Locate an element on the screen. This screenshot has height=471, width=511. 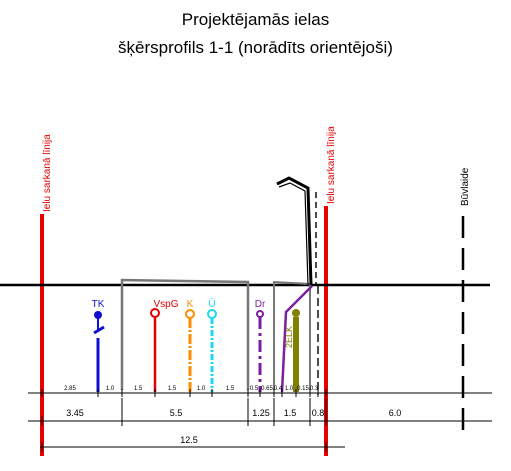
red-line-left-label: Ielu sarkanā līnija is located at coordinates (47, 173).